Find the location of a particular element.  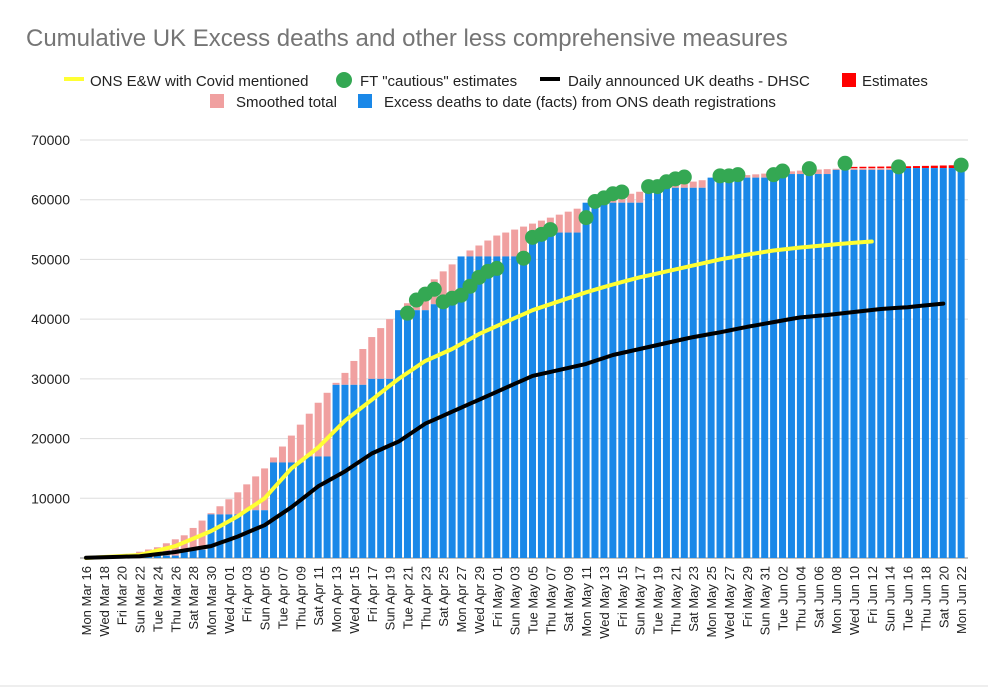

x-tick-label: Thu Jun 04 is located at coordinates (800, 598).